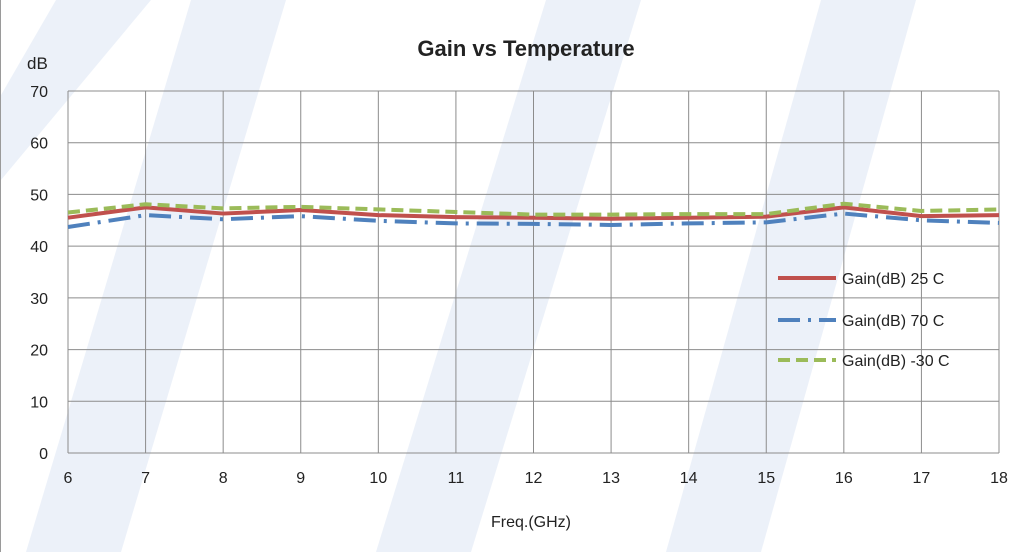 The width and height of the screenshot is (1030, 557). I want to click on x-tick-label: 12, so click(534, 478).